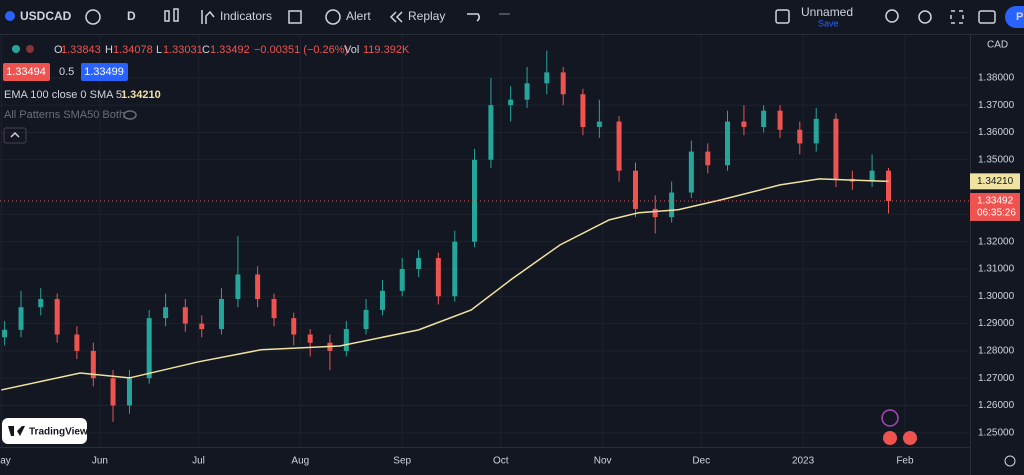 Image resolution: width=1024 pixels, height=475 pixels. Describe the element at coordinates (16, 431) in the screenshot. I see `logo-mark` at that location.